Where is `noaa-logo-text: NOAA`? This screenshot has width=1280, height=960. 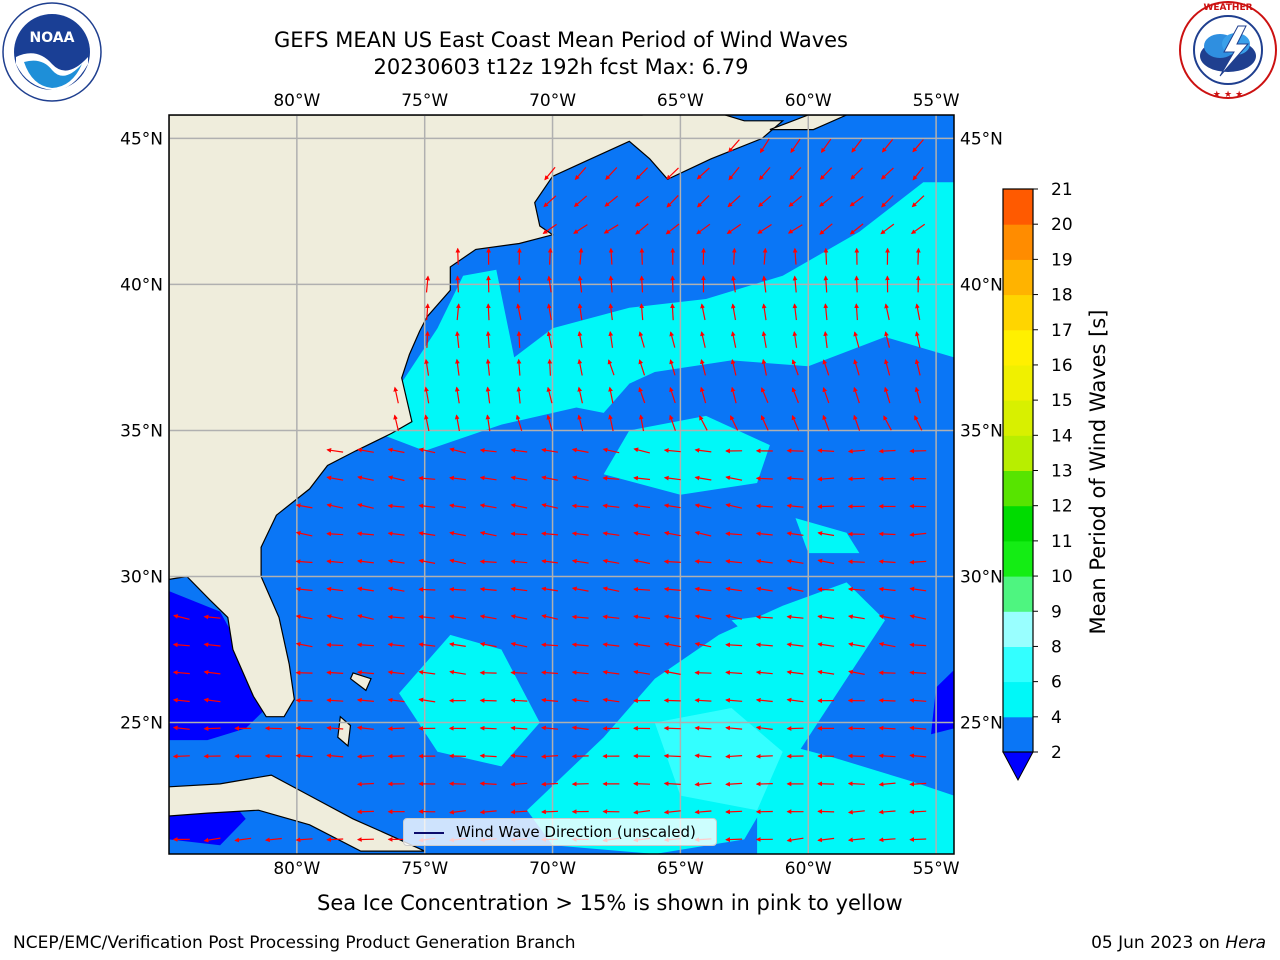 noaa-logo-text: NOAA is located at coordinates (52, 38).